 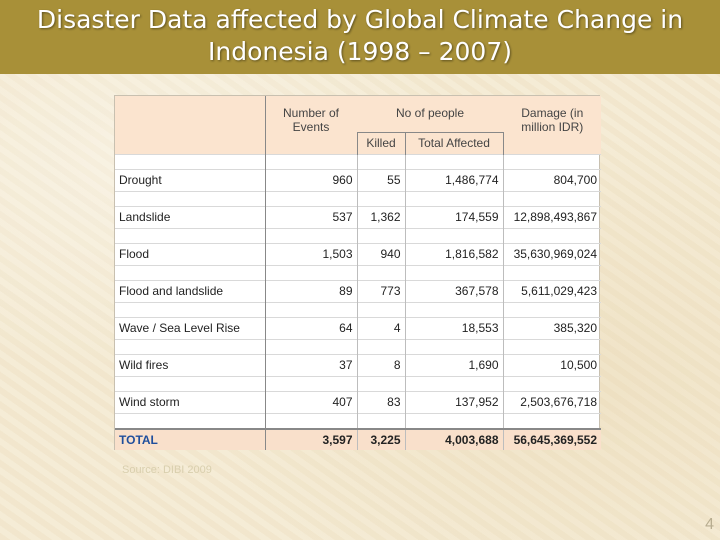 What do you see at coordinates (381, 179) in the screenshot?
I see `cell-killed: 55` at bounding box center [381, 179].